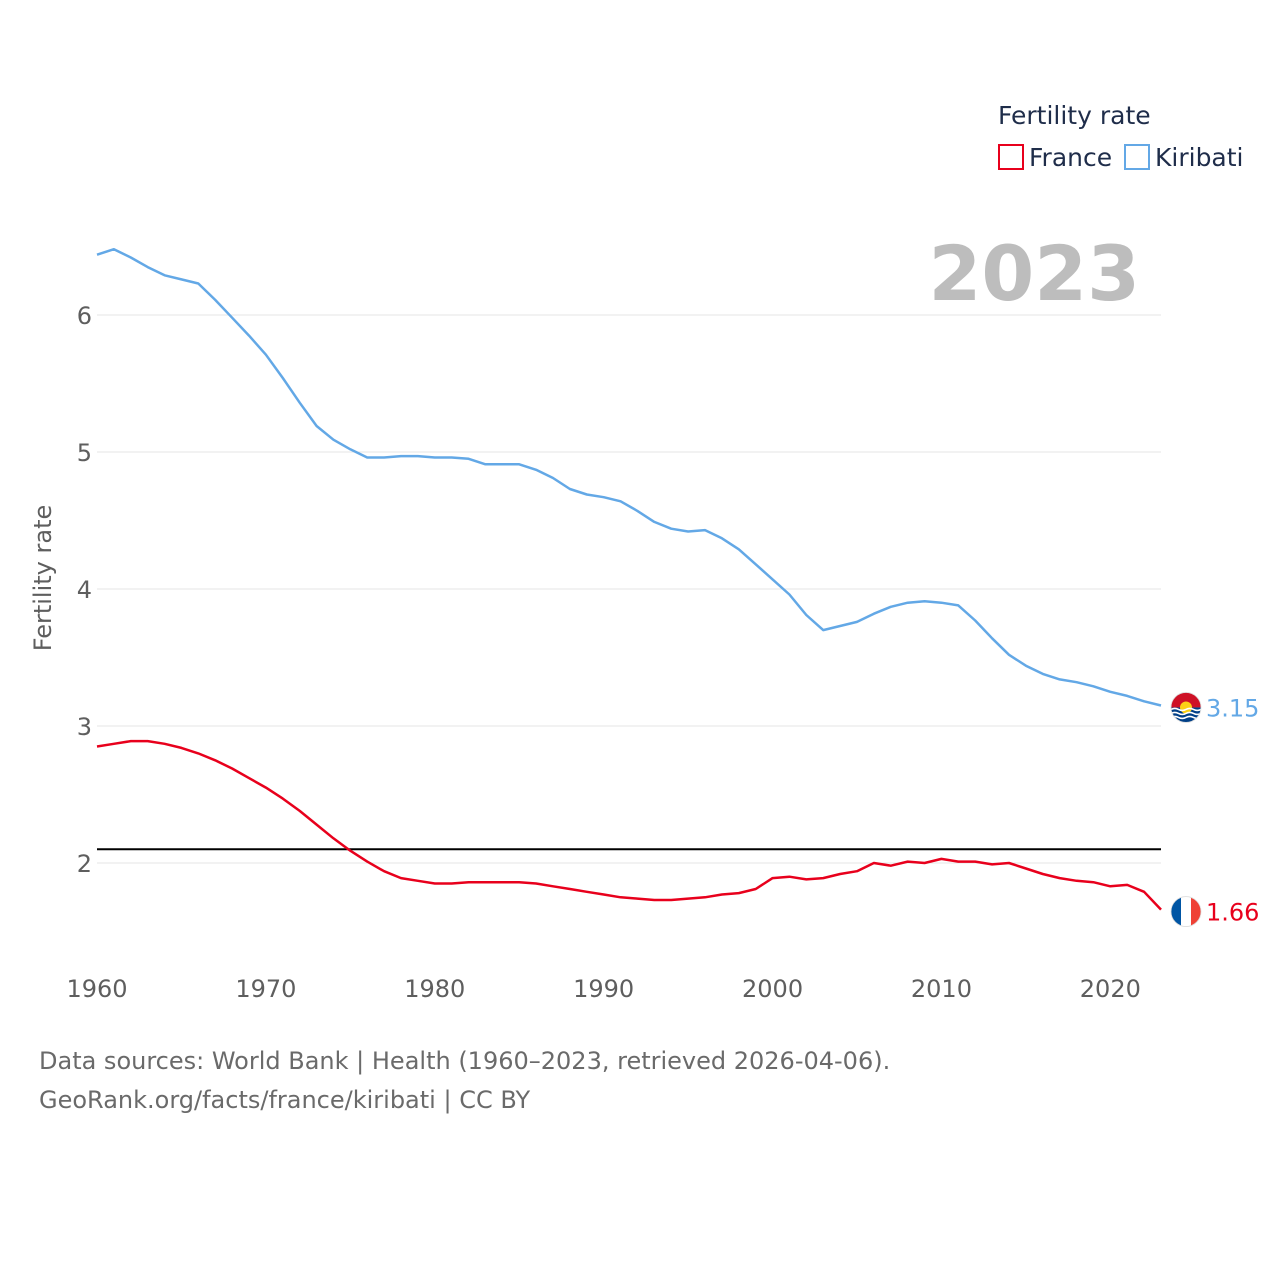 The image size is (1280, 1280). Describe the element at coordinates (1011, 157) in the screenshot. I see `legend-swatch-france` at that location.